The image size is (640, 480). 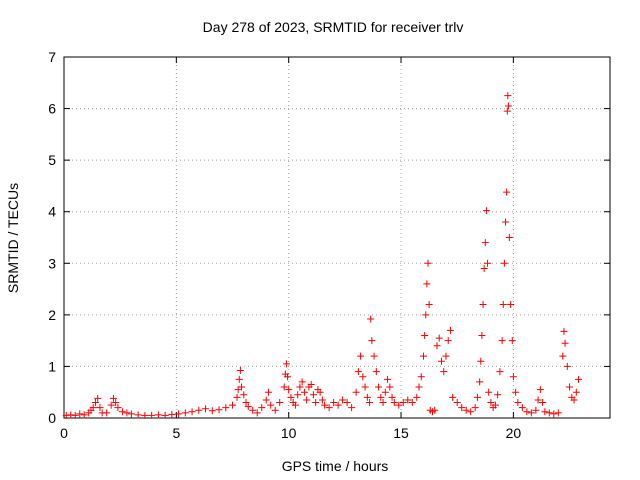 What do you see at coordinates (335, 466) in the screenshot?
I see `x-axis-label: GPS time / hours` at bounding box center [335, 466].